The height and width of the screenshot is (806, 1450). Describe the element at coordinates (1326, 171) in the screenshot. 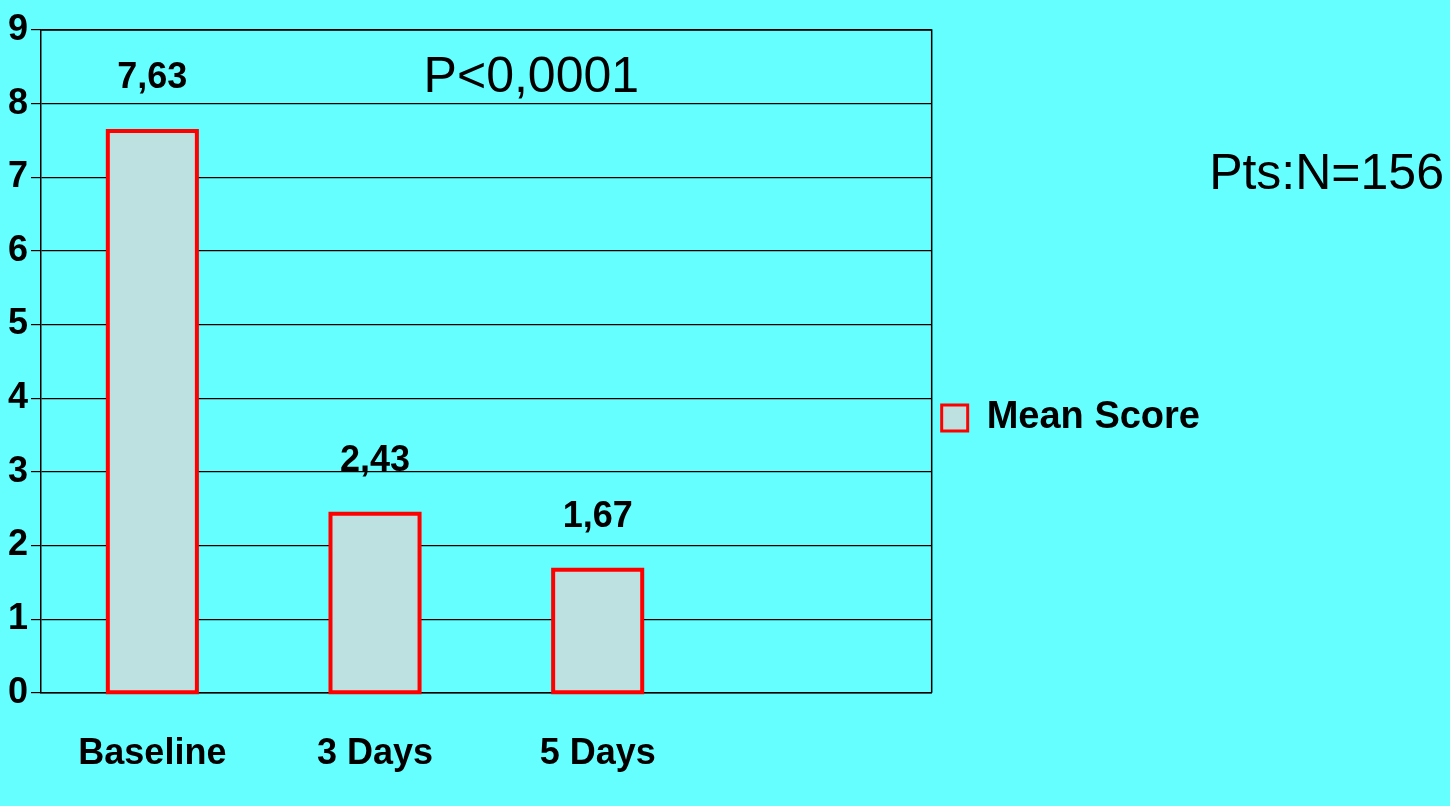

I see `text: Pts:N=156` at that location.